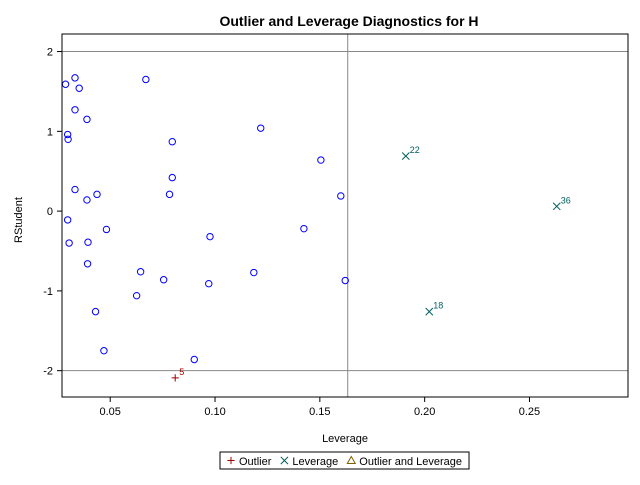 The width and height of the screenshot is (640, 485). I want to click on point-label: 36, so click(566, 200).